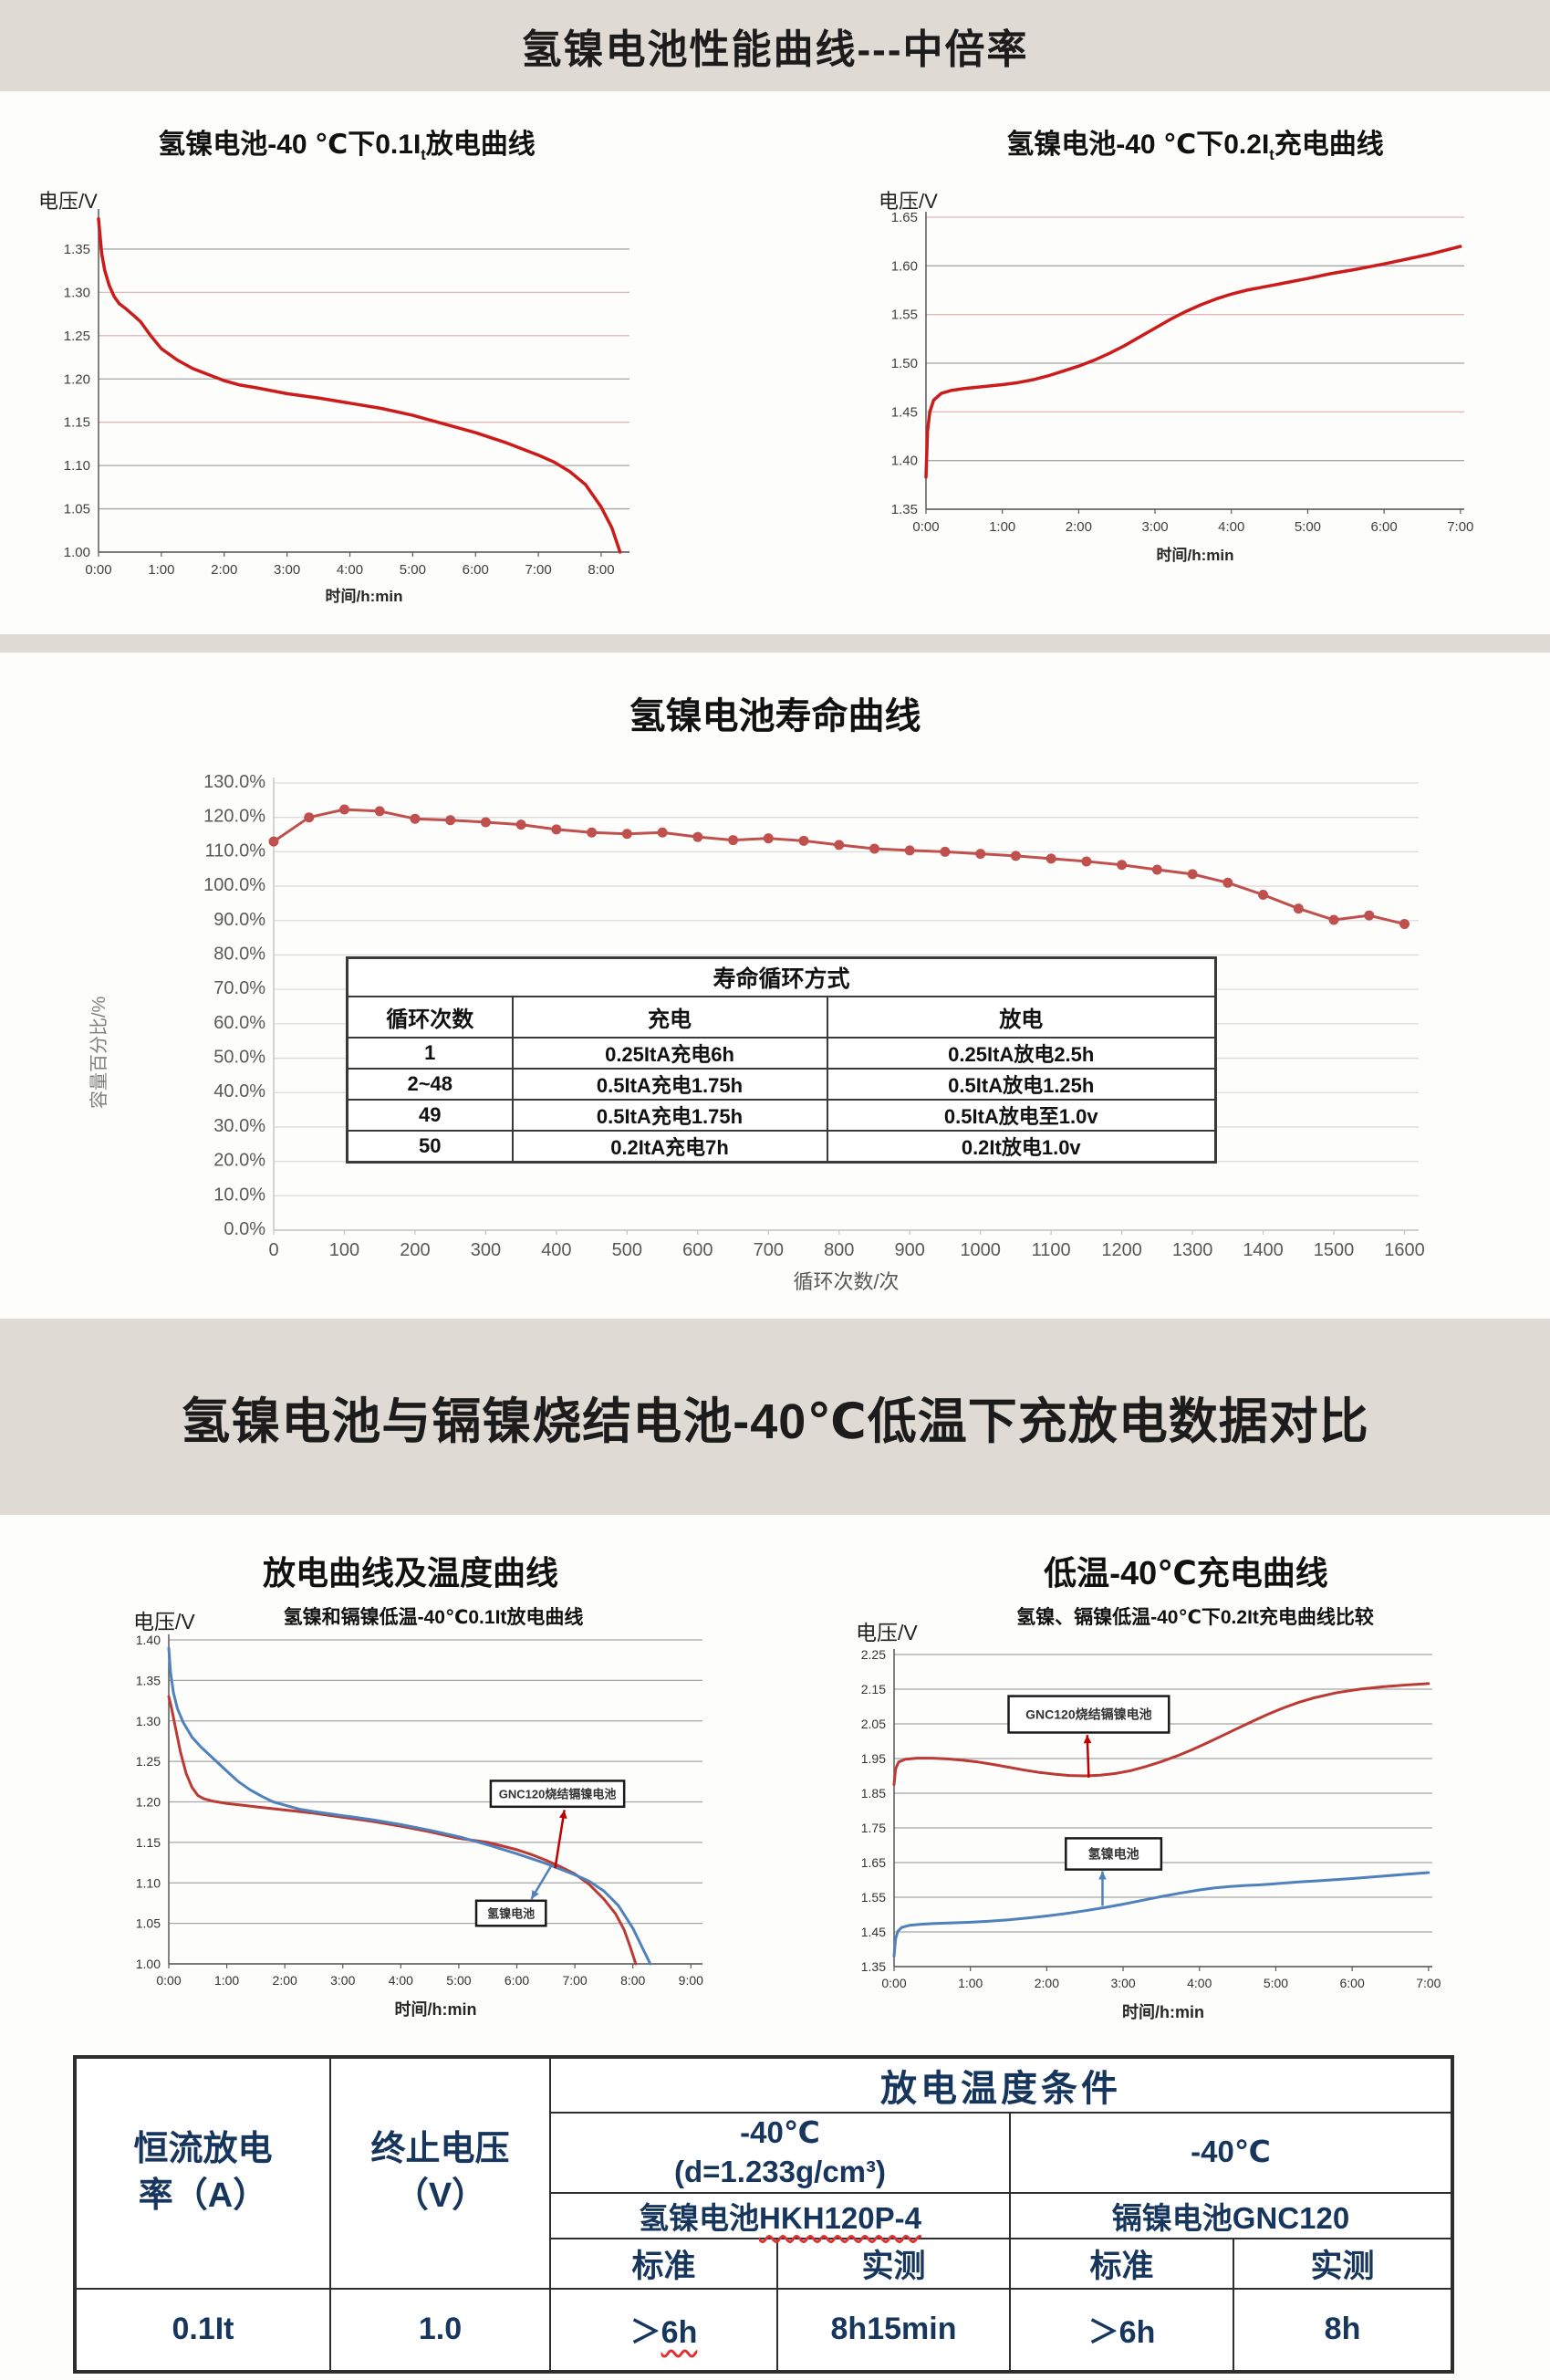 The width and height of the screenshot is (1550, 2380). Describe the element at coordinates (1138, 145) in the screenshot. I see `charge-chart-title-part1: 氢镍电池-40 ℃下0.2I` at that location.